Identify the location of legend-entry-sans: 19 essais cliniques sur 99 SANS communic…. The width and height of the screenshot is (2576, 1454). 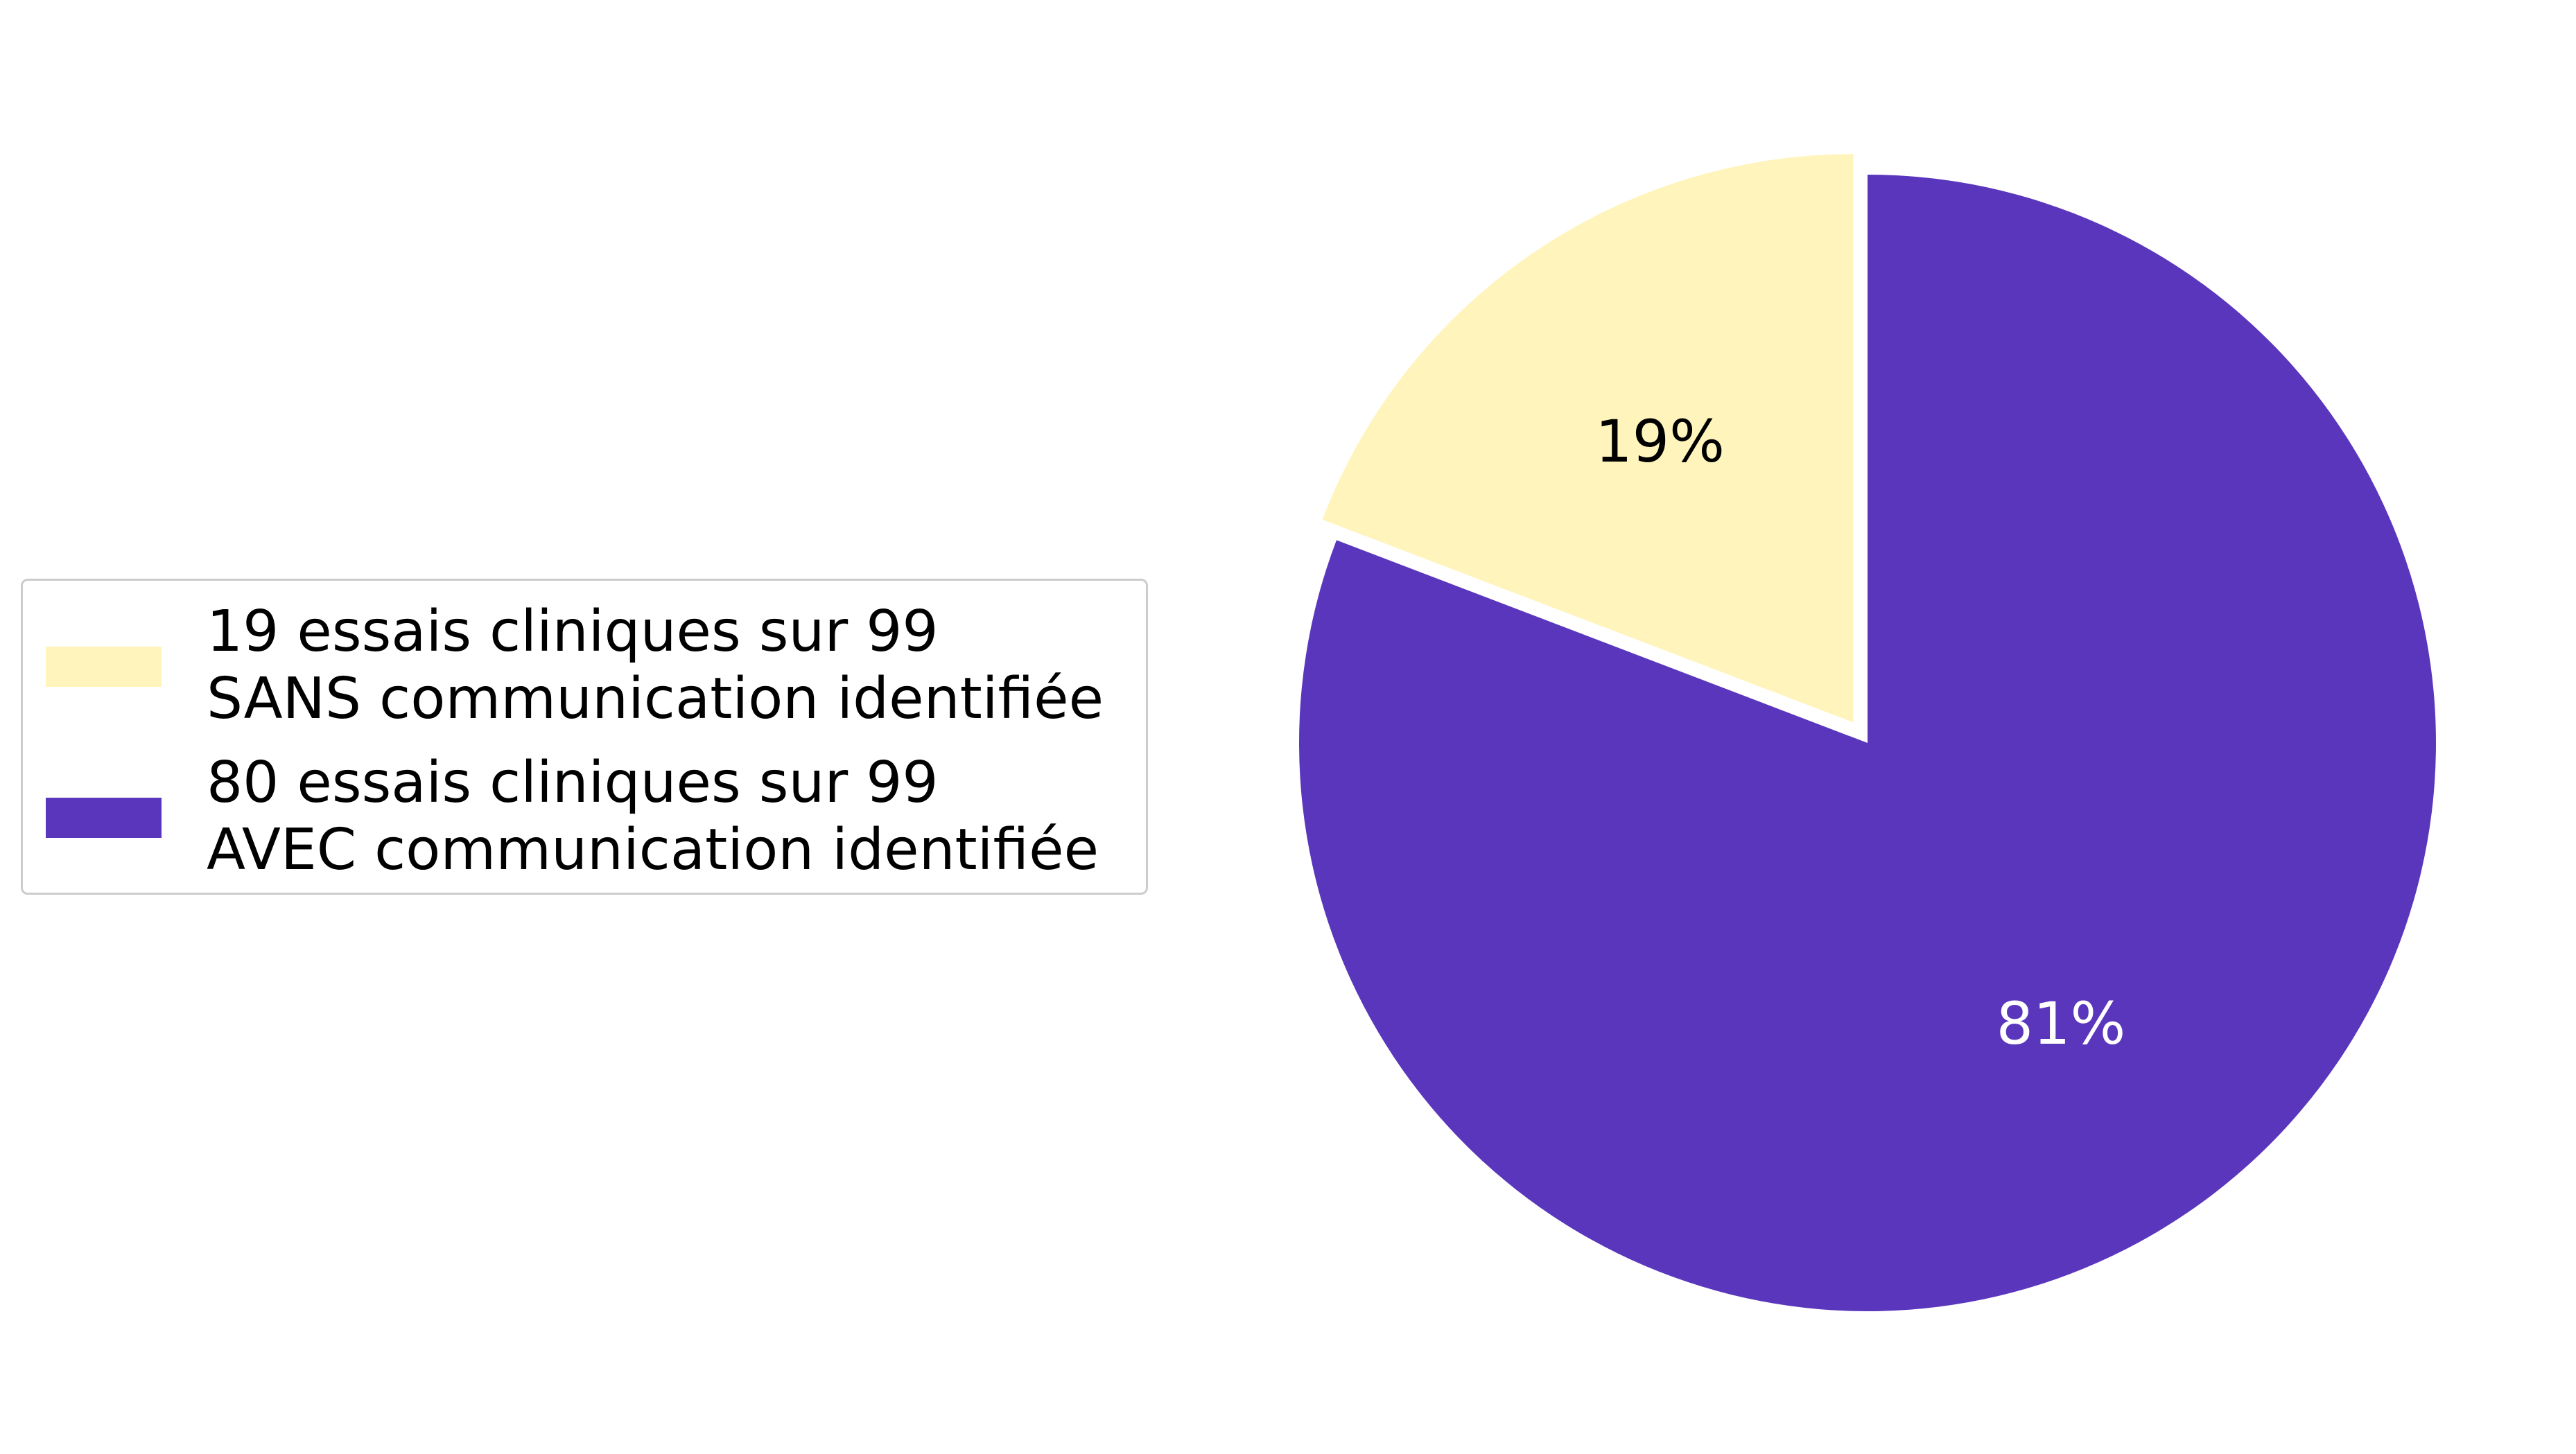
(584, 667).